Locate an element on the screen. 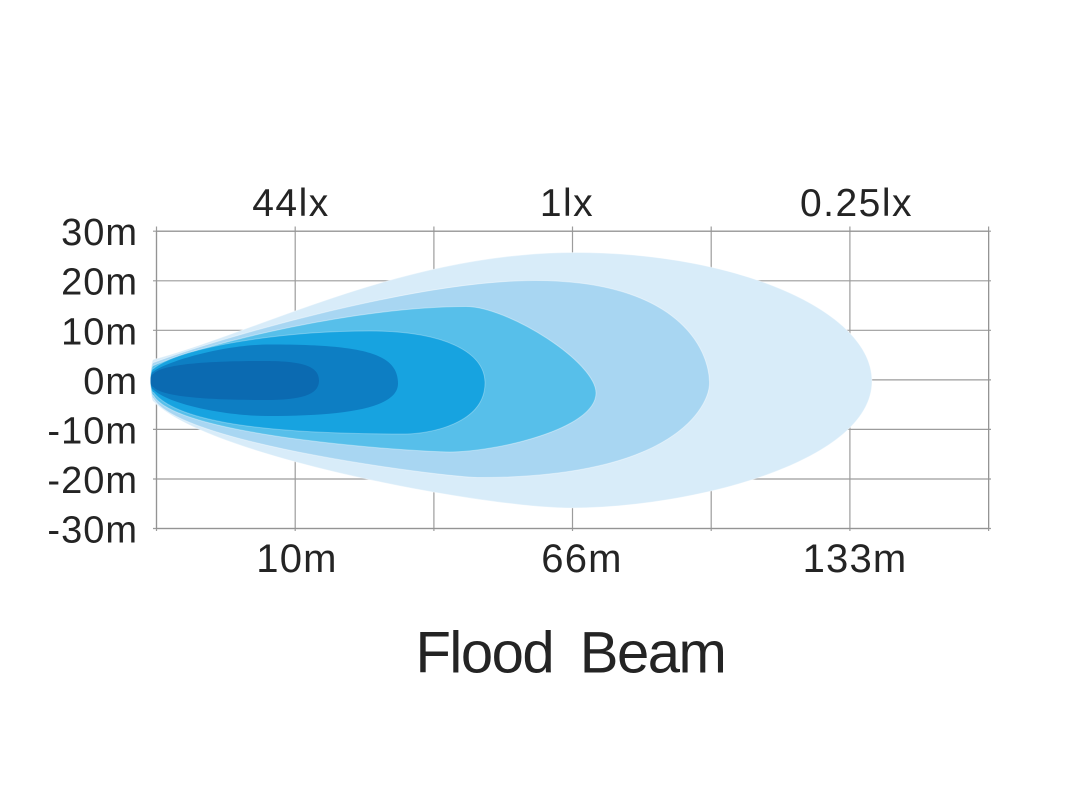  svg-text: Beam is located at coordinates (653, 653).